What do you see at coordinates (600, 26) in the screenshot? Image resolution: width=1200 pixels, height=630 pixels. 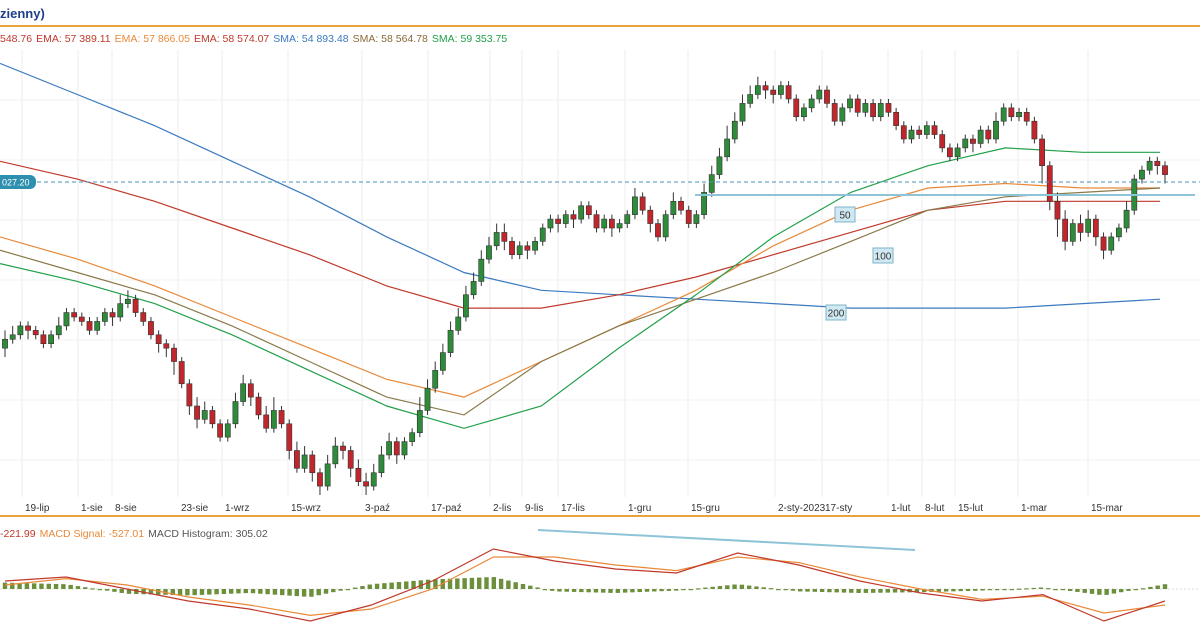 I see `header-divider` at bounding box center [600, 26].